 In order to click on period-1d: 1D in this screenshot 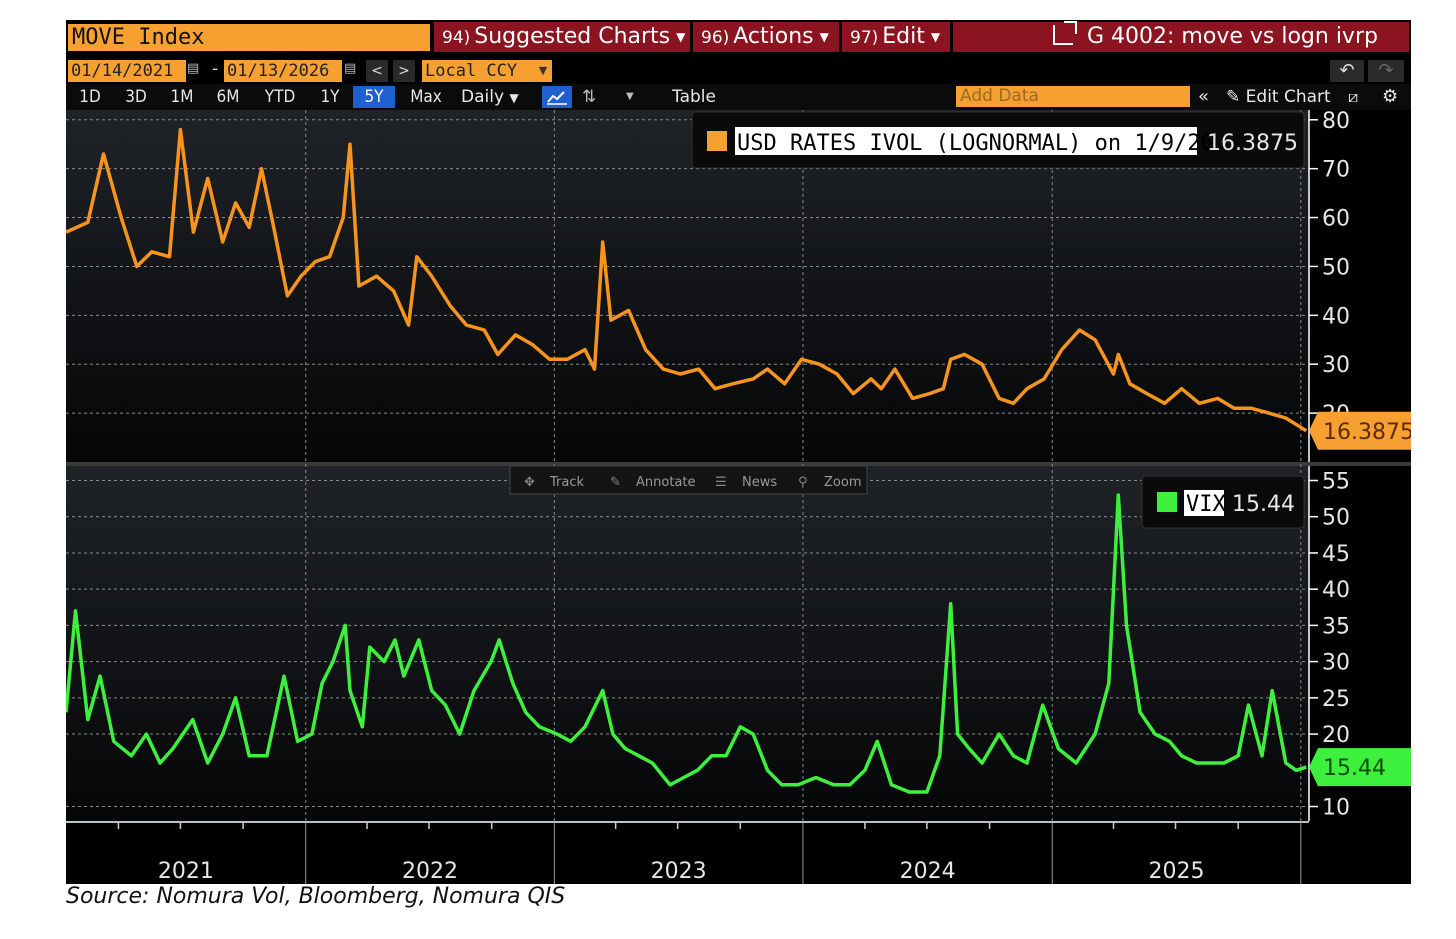, I will do `click(90, 97)`.